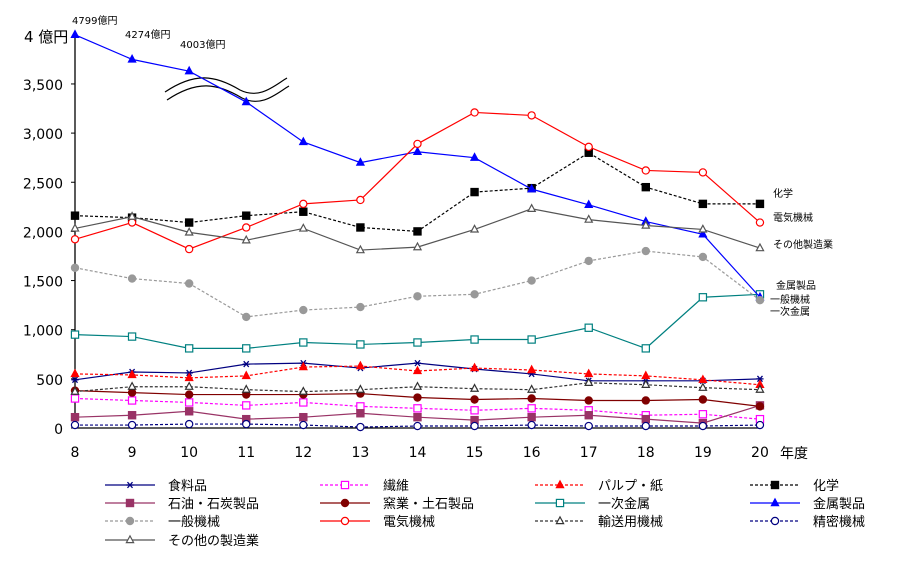  Describe the element at coordinates (475, 453) in the screenshot. I see `x-tick-label: 15` at that location.